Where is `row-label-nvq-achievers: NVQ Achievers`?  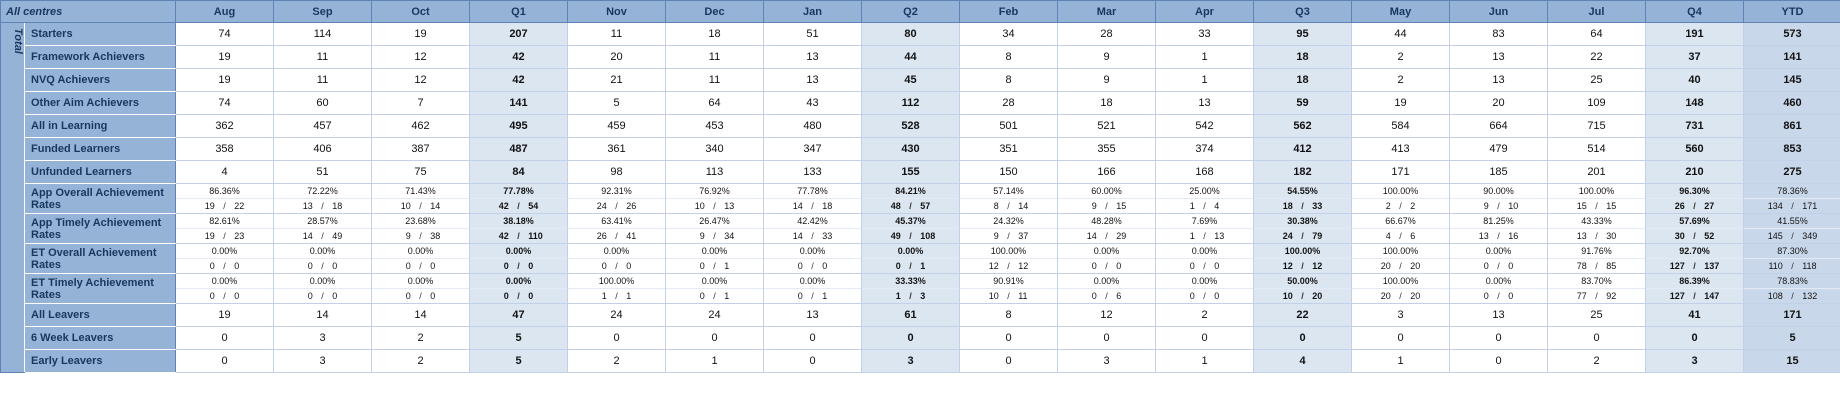 row-label-nvq-achievers: NVQ Achievers is located at coordinates (100, 80).